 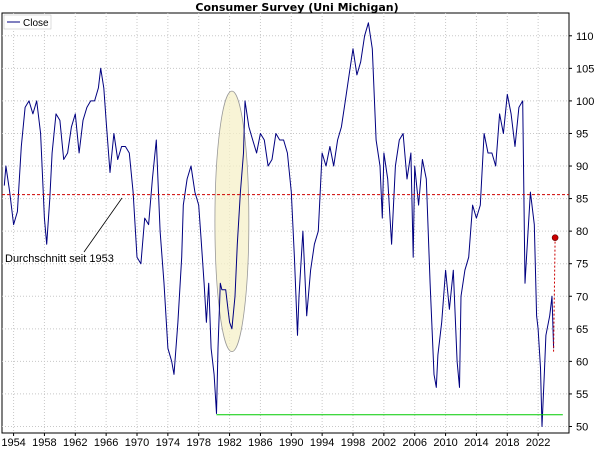 What do you see at coordinates (585, 102) in the screenshot?
I see `y-tick-label: 100` at bounding box center [585, 102].